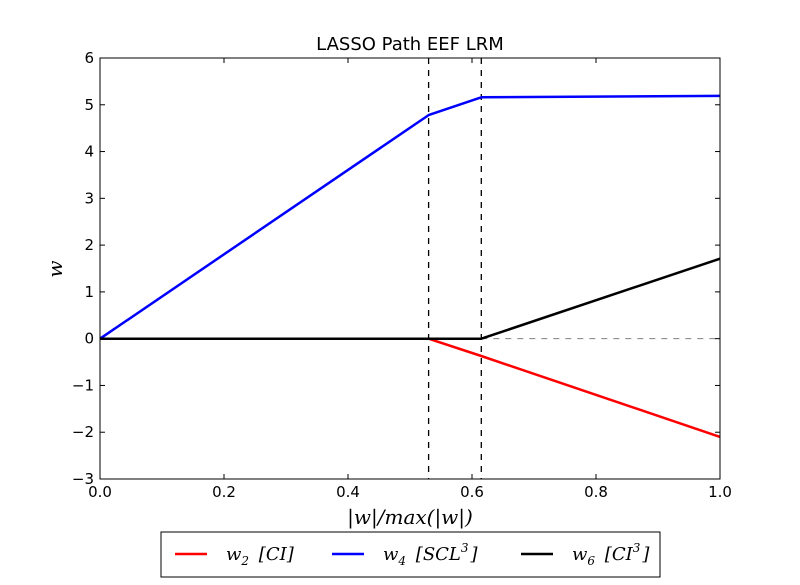  I want to click on x-tick-label: 0.4, so click(348, 492).